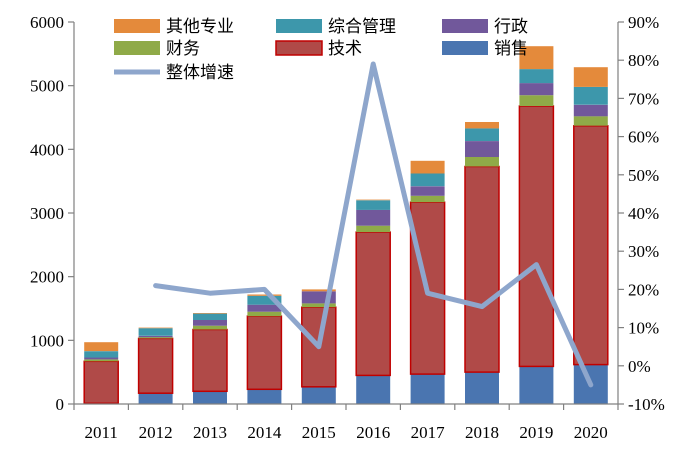 This screenshot has width=686, height=450. I want to click on left-tick-label: 6000, so click(47, 22).